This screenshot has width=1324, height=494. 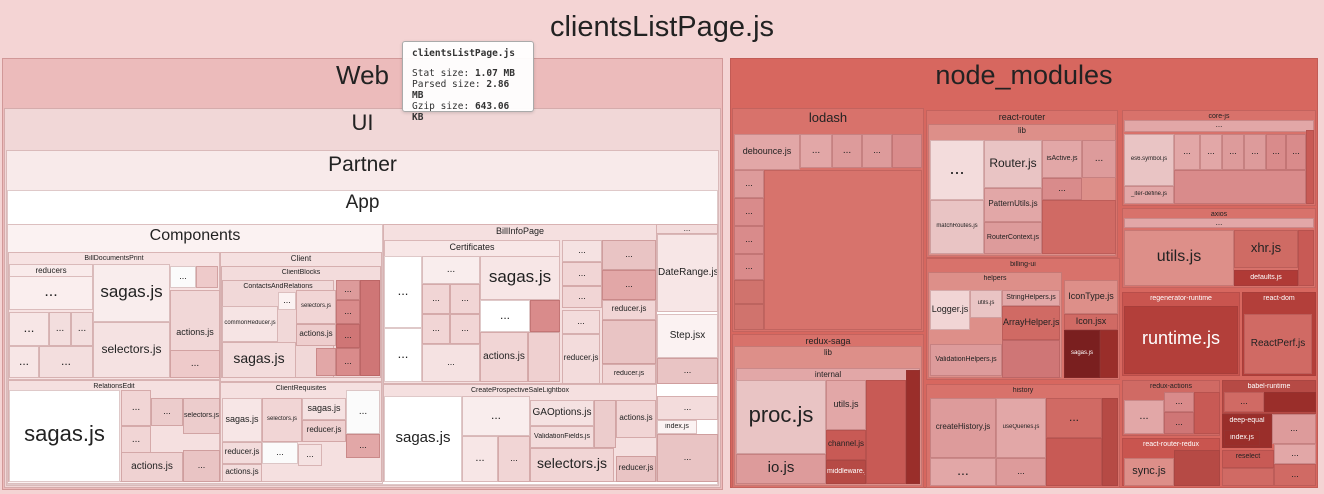 What do you see at coordinates (1013, 205) in the screenshot?
I see `pattern-utils-module: PatternUtils.js` at bounding box center [1013, 205].